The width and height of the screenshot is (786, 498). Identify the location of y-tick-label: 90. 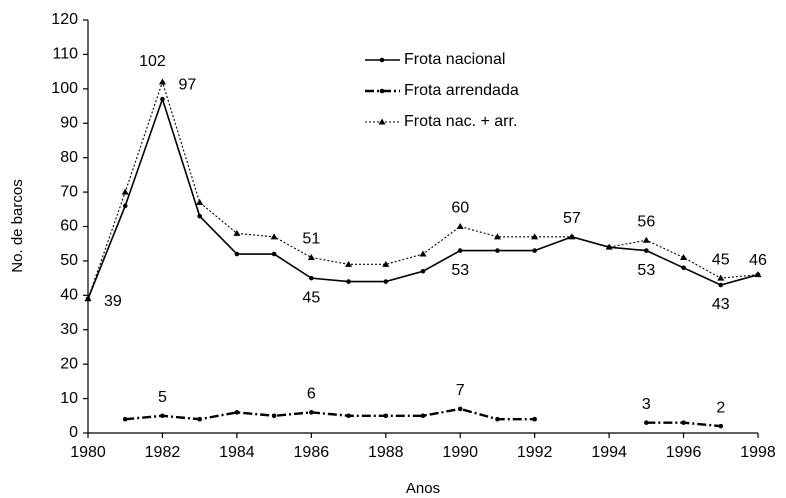
(69, 122).